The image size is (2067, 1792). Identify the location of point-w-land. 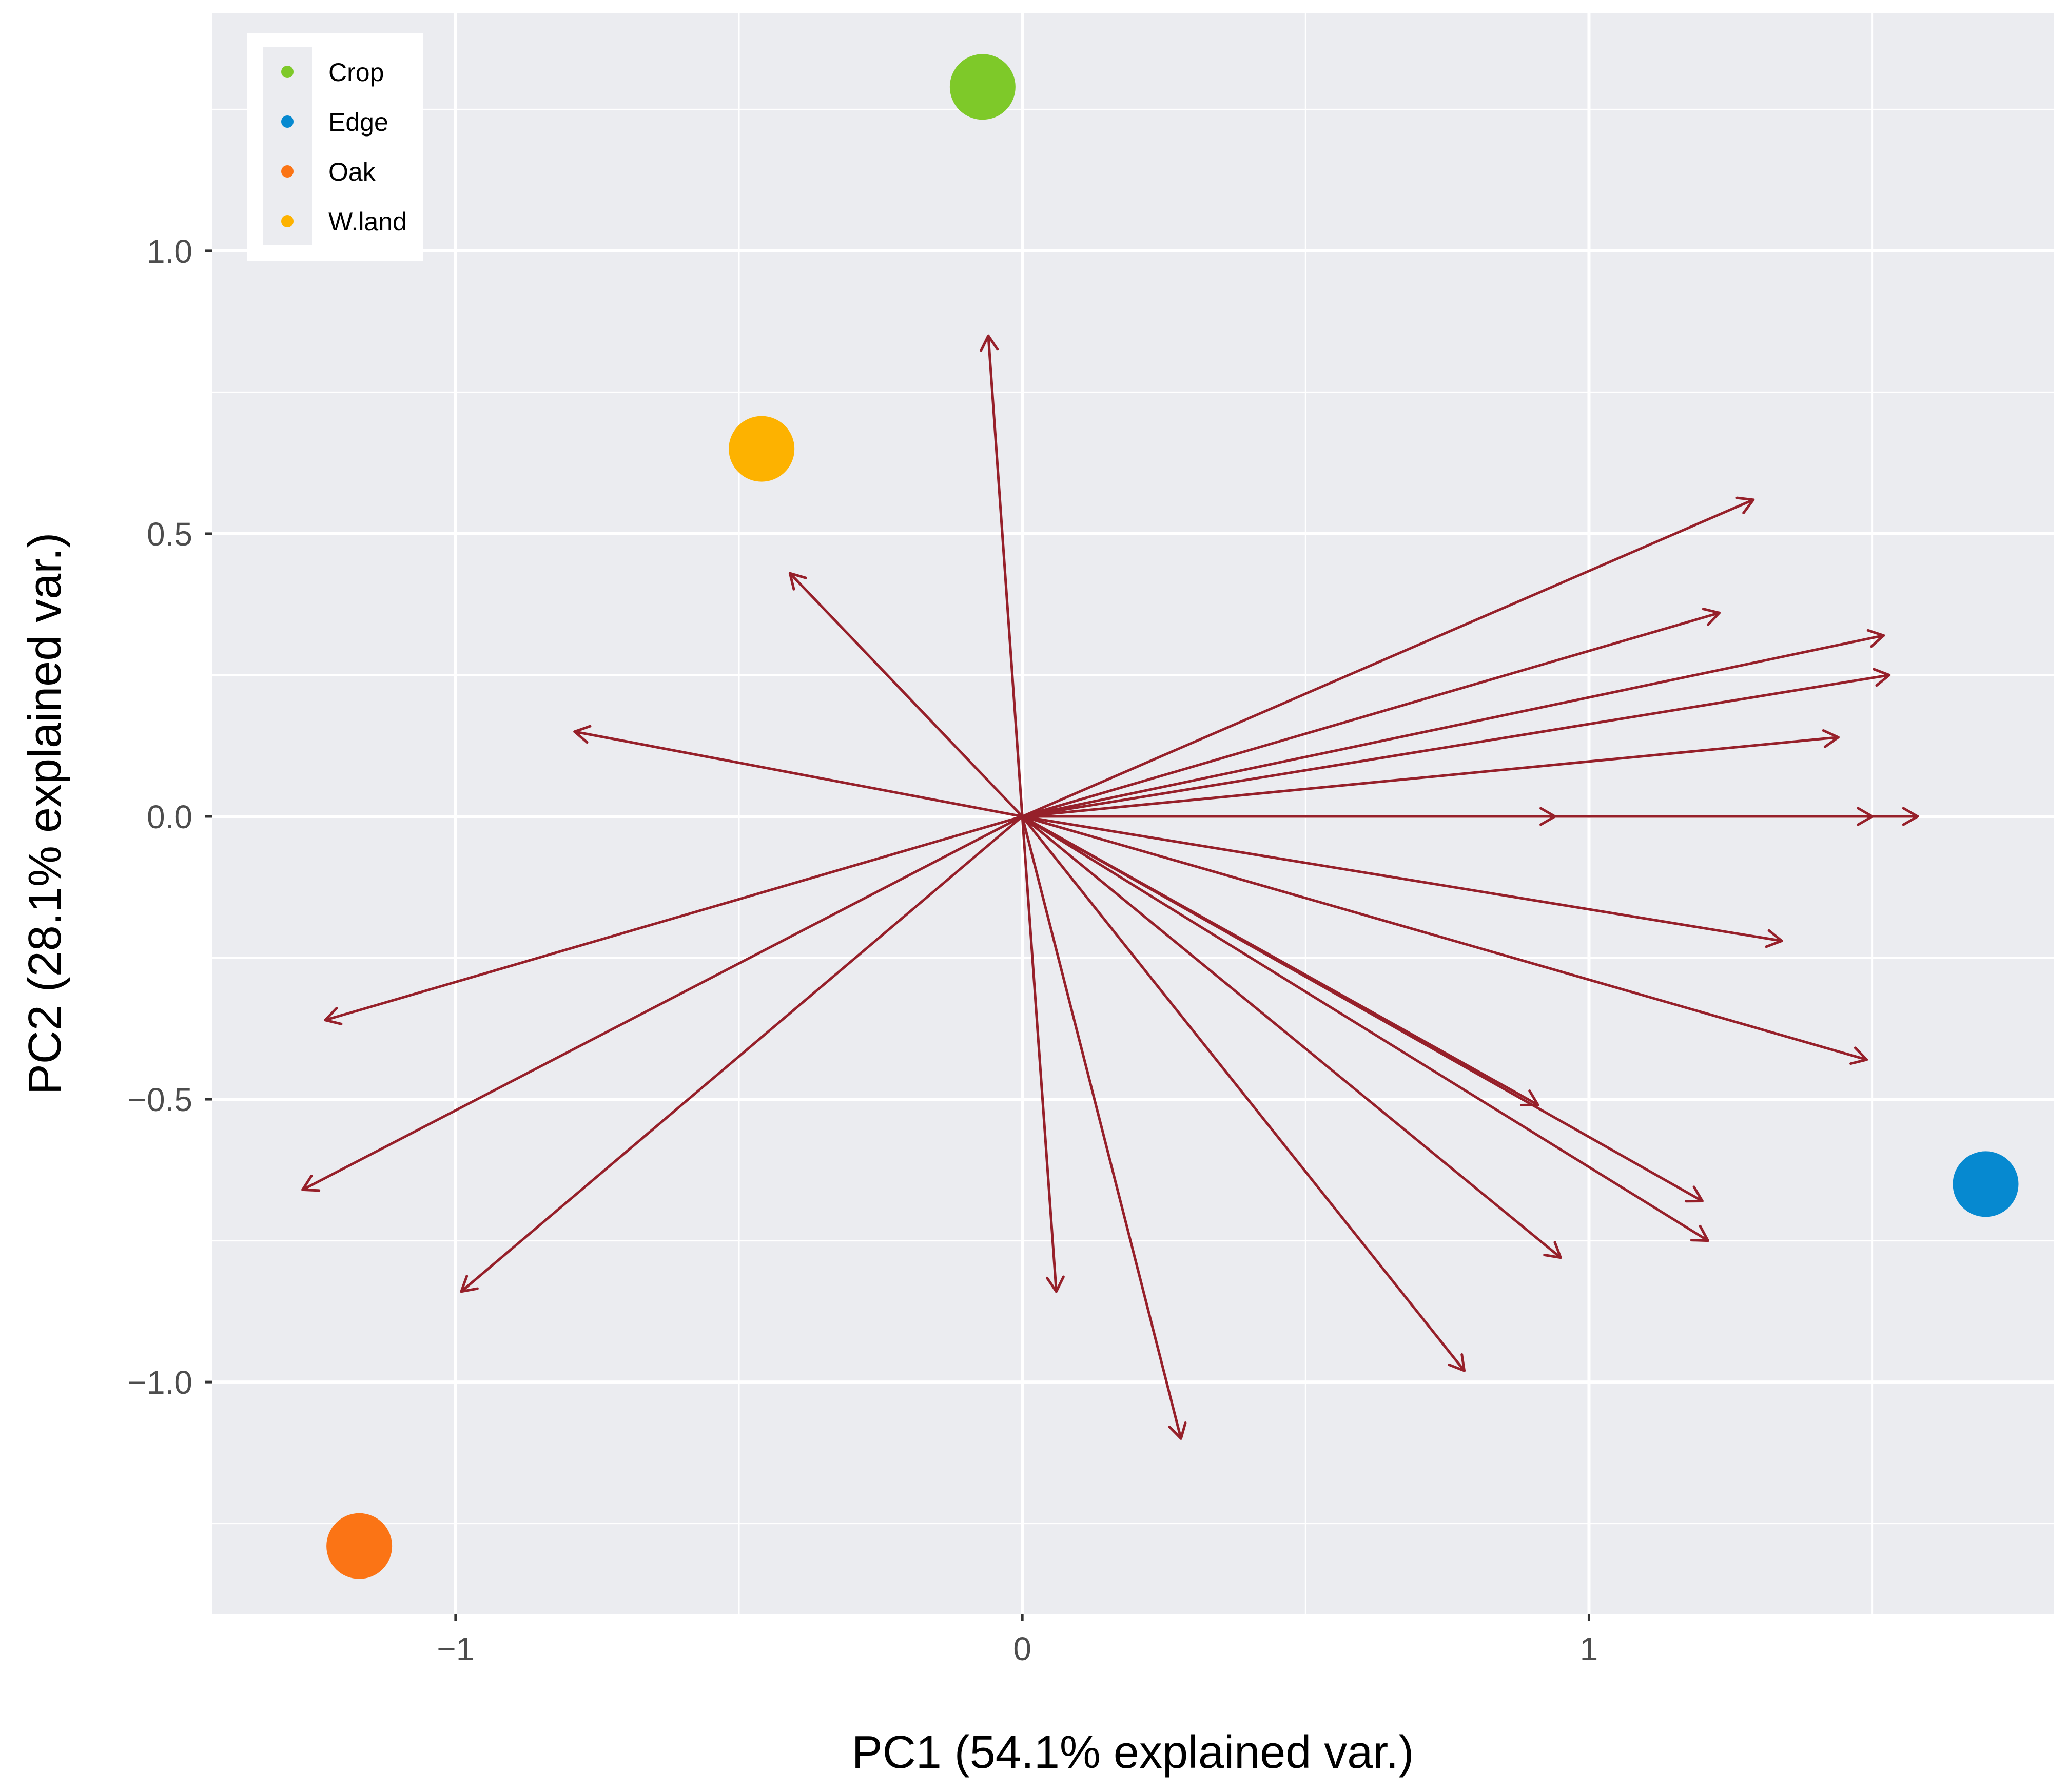
(762, 449).